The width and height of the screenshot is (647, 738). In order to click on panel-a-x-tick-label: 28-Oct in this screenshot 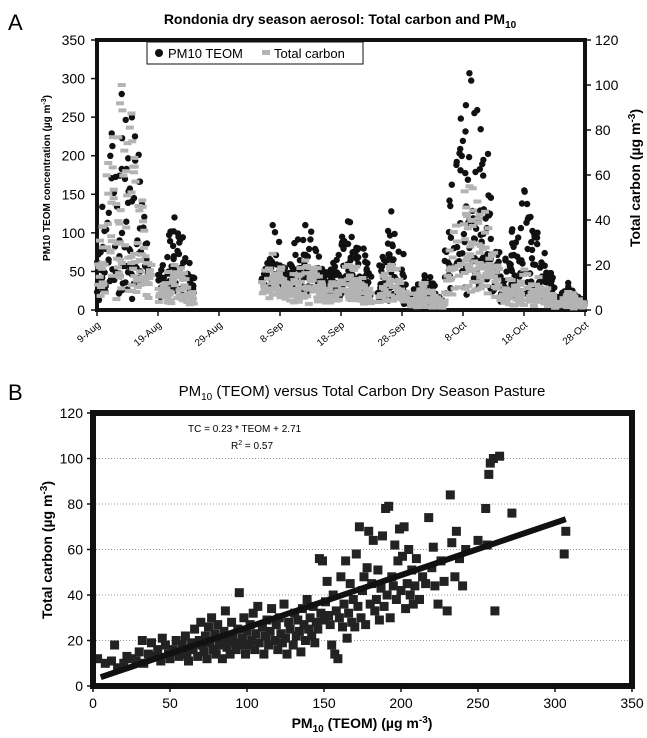, I will do `click(576, 334)`.